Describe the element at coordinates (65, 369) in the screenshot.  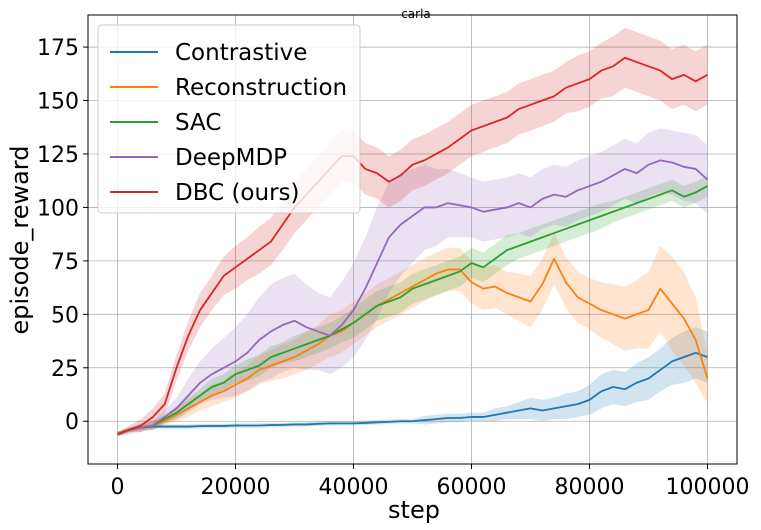
I see `y-tick-label: 25` at that location.